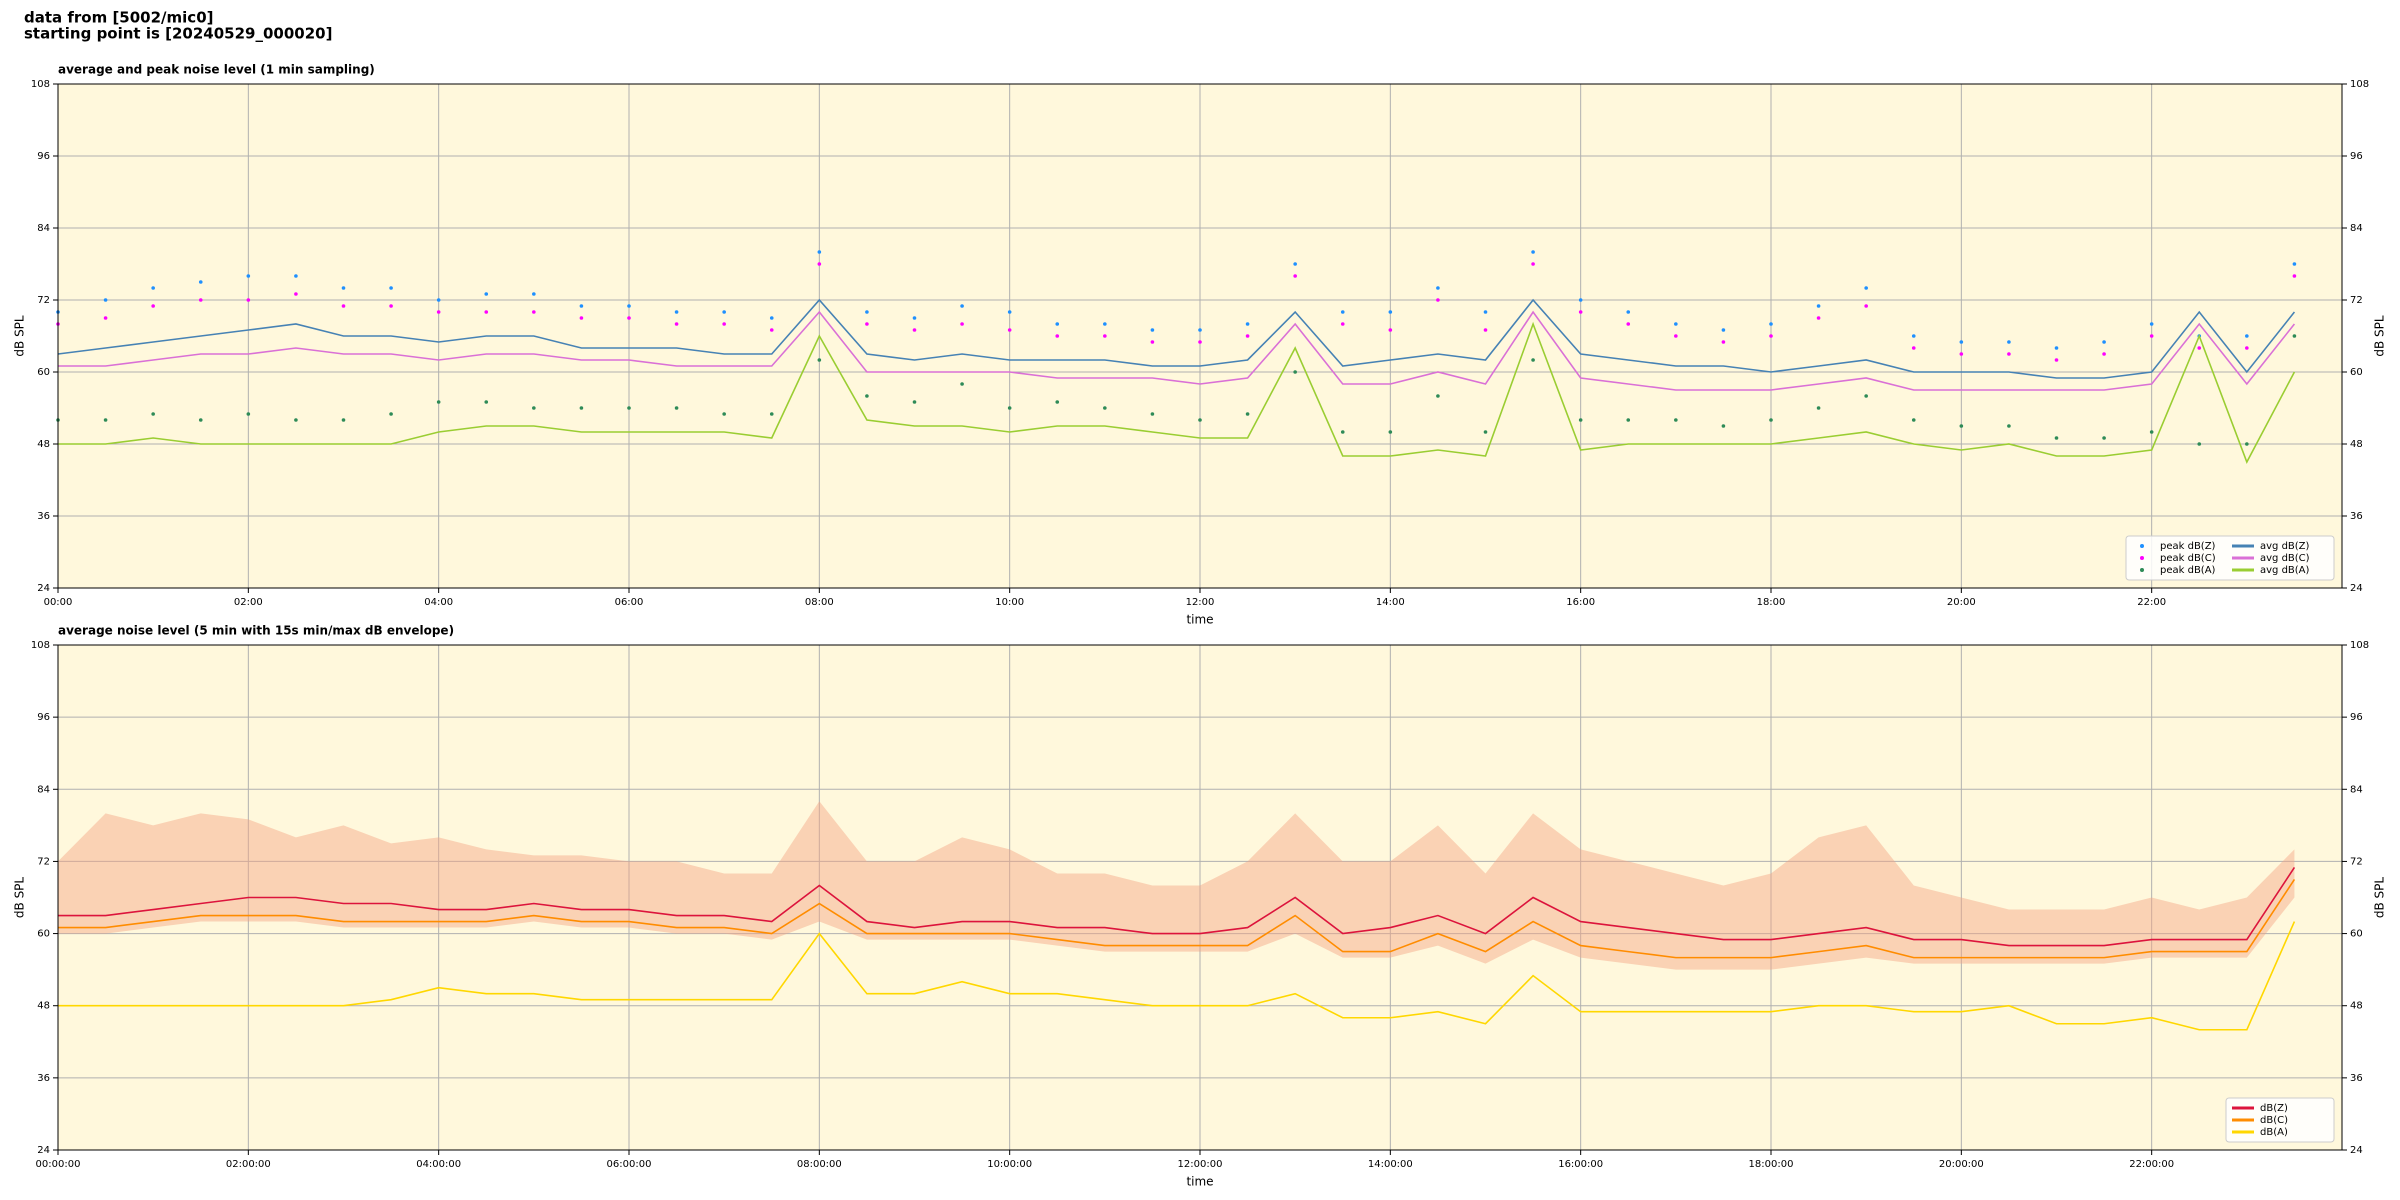 This screenshot has width=2400, height=1200. Describe the element at coordinates (2356, 1078) in the screenshot. I see `y2-tick-label: 36` at that location.